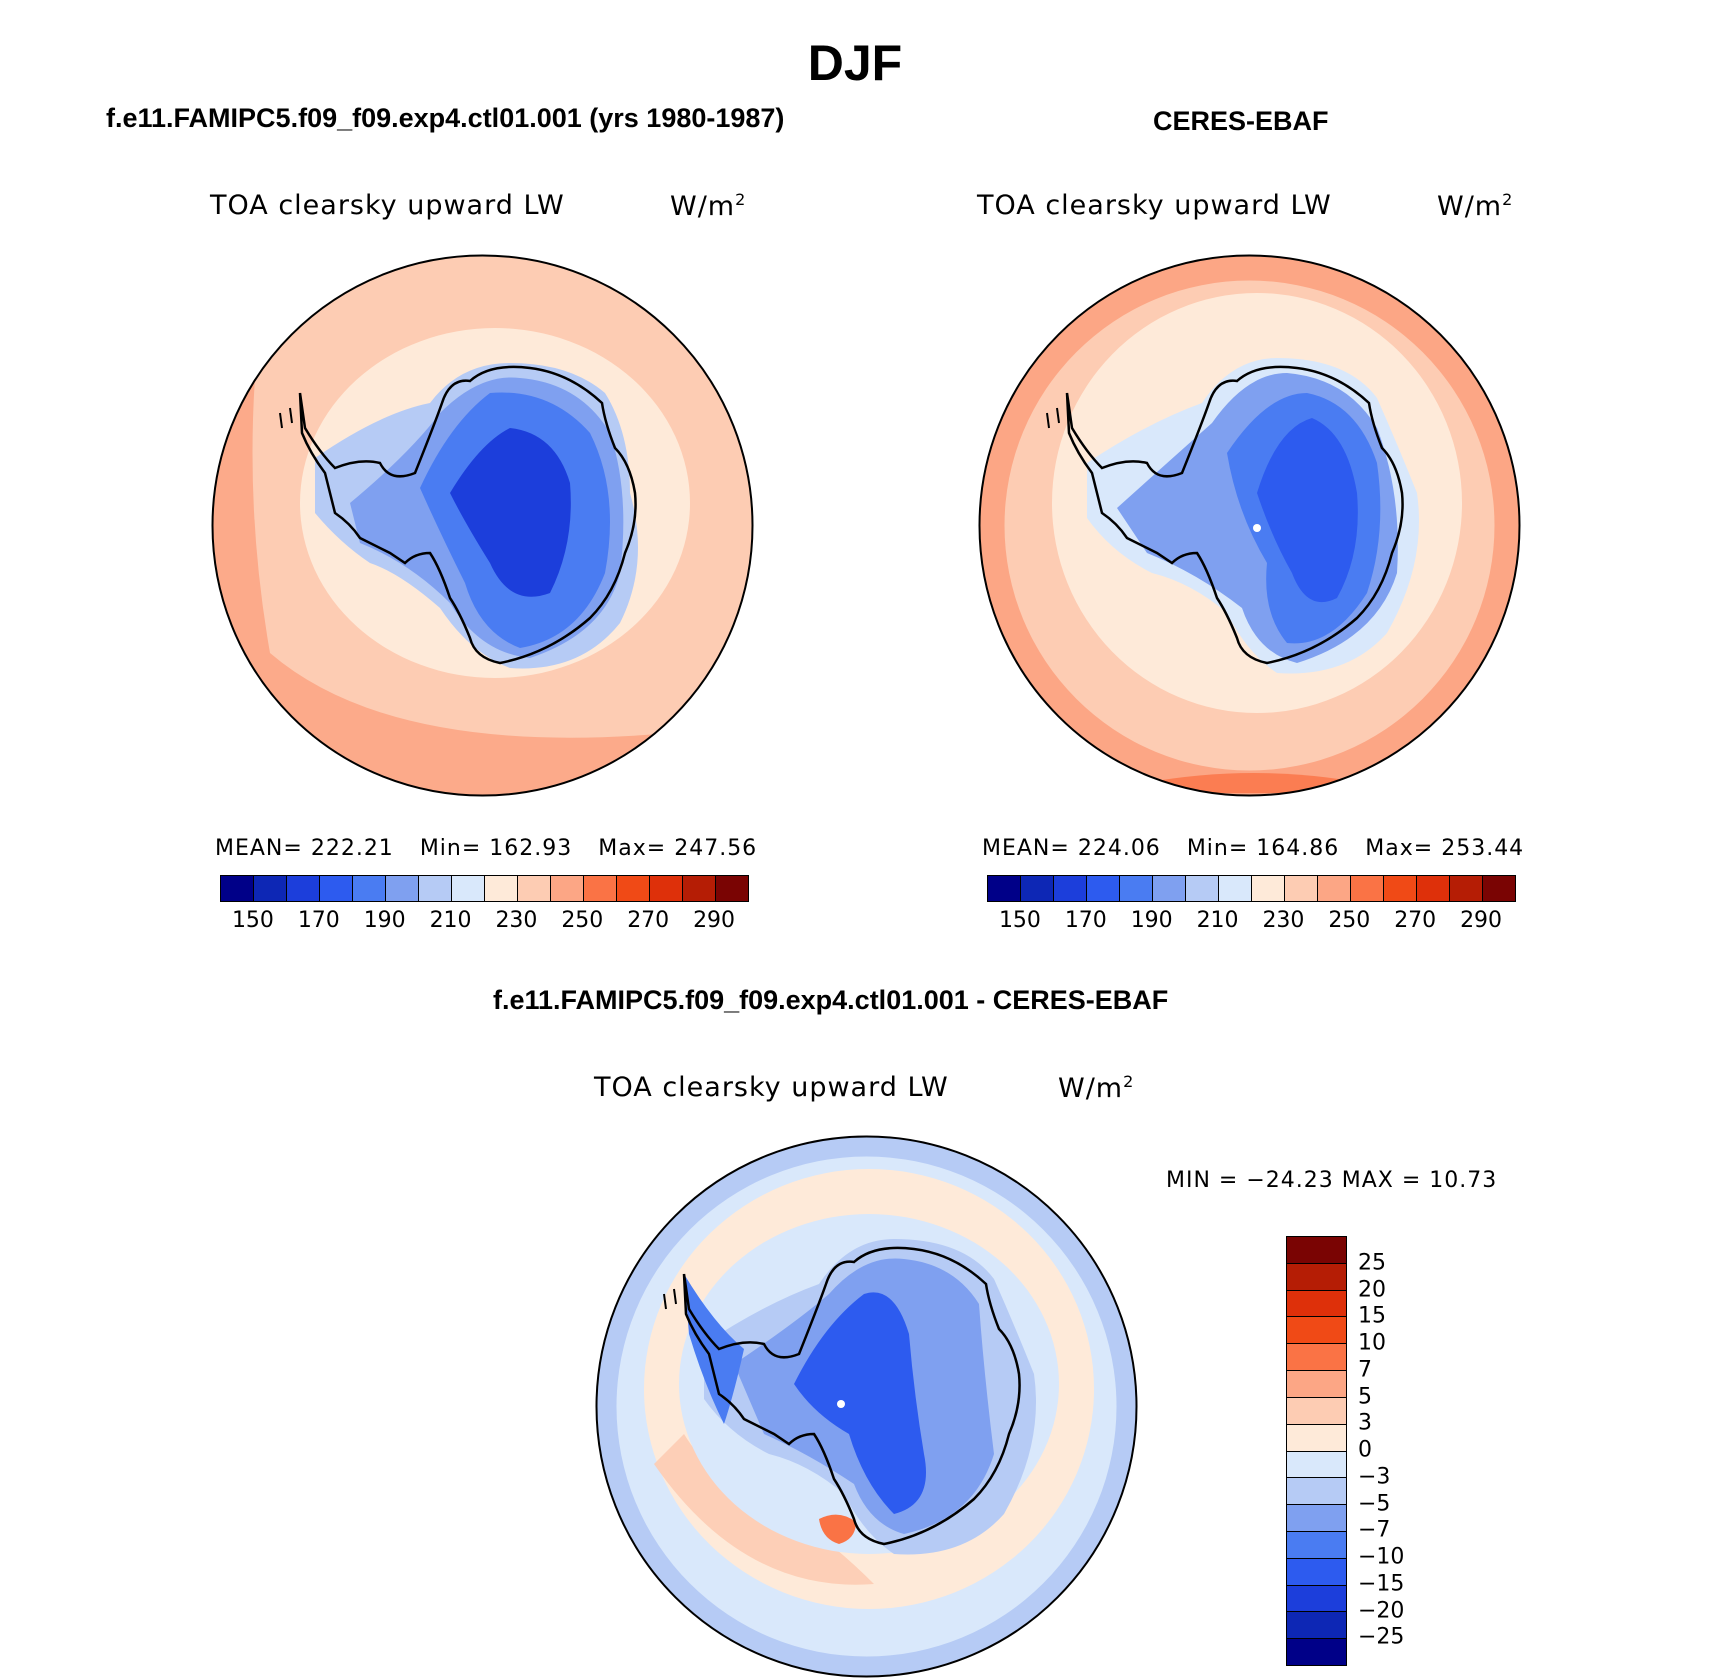  What do you see at coordinates (1096, 1088) in the screenshot?
I see `diff-units-label: W/m2` at bounding box center [1096, 1088].